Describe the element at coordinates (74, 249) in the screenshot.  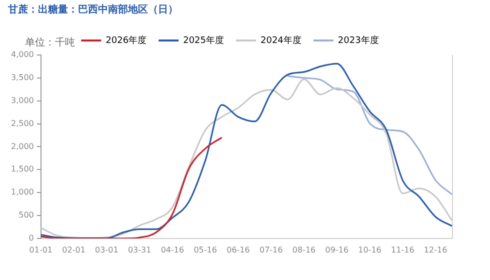
I see `x-tick-label: 02-01` at that location.